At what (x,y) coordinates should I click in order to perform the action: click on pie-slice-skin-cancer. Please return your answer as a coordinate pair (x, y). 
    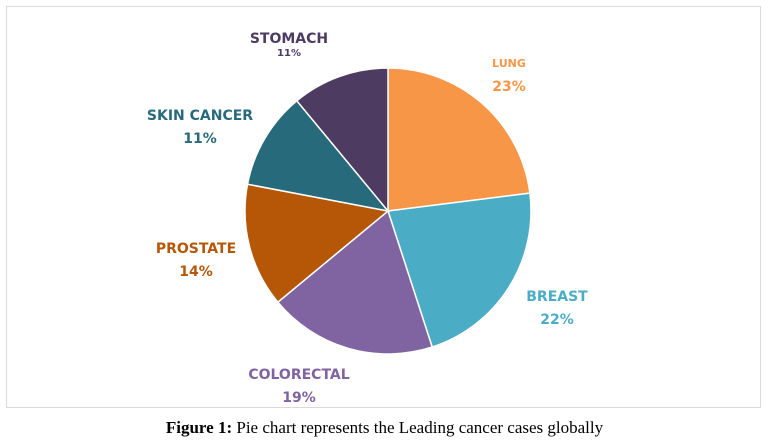
    Looking at the image, I should click on (318, 156).